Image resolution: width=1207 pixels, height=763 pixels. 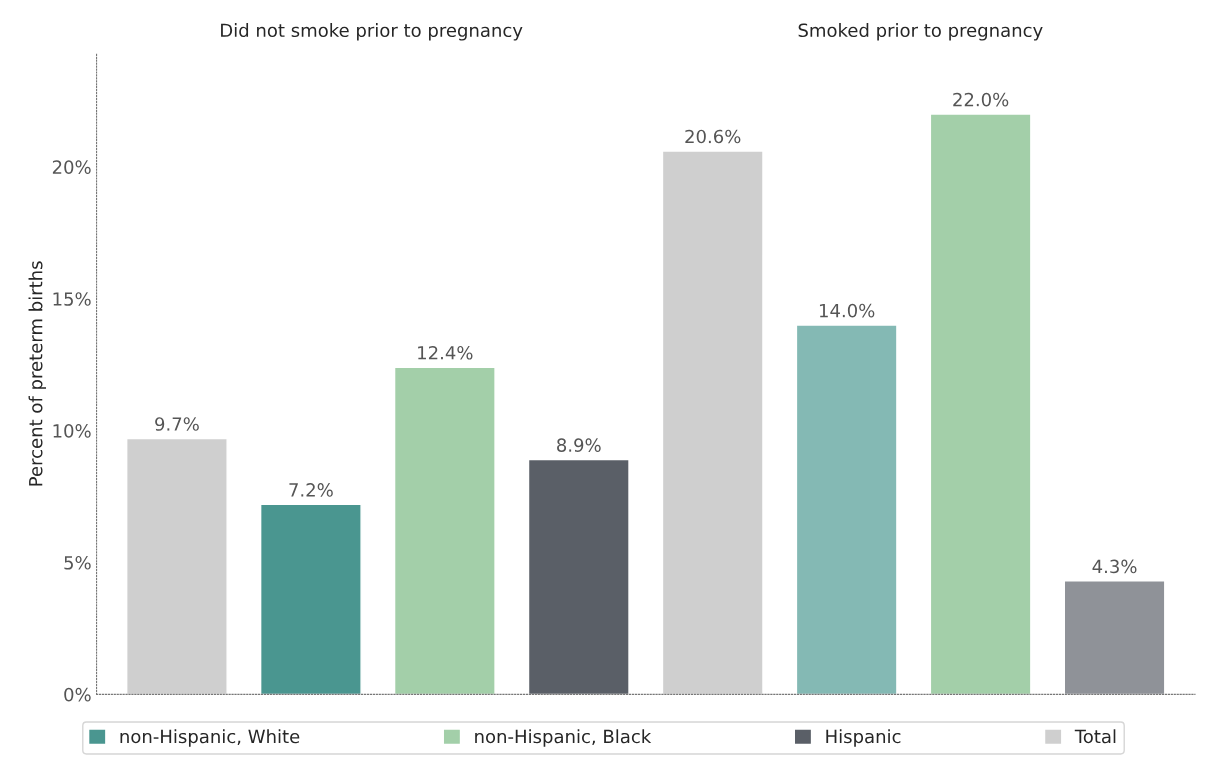 I want to click on legend-label: Hispanic, so click(x=863, y=738).